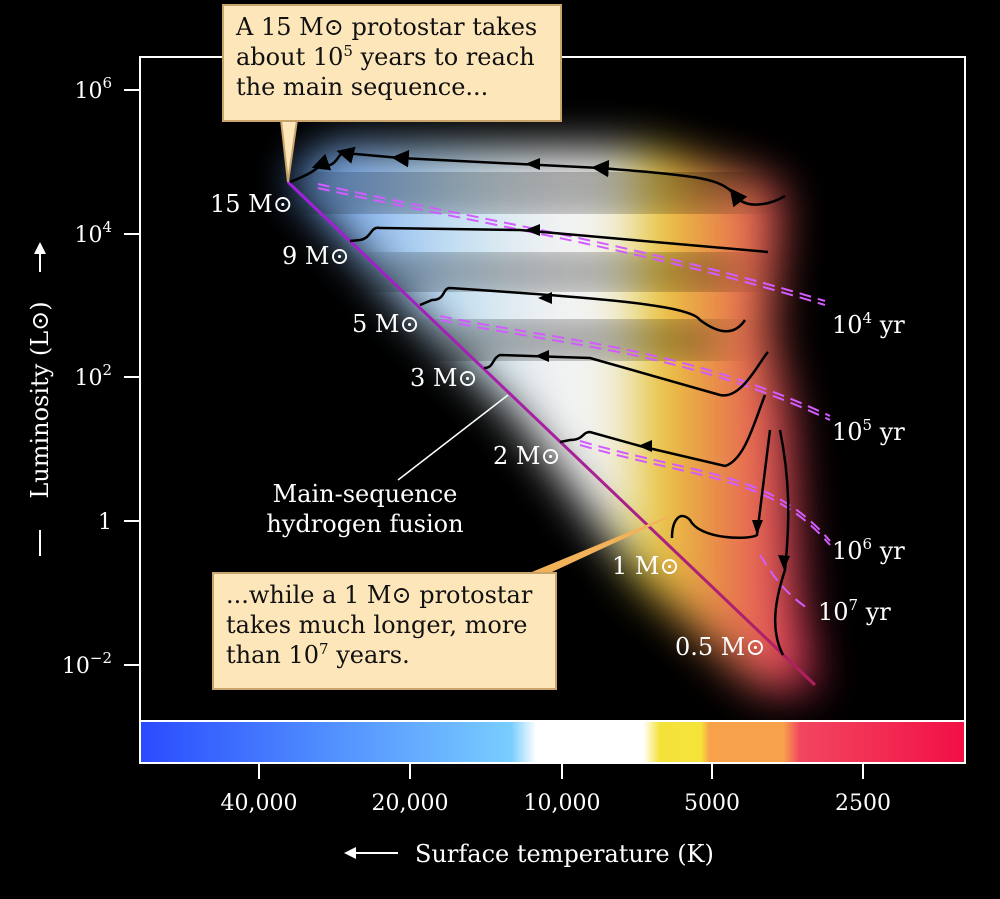 Image resolution: width=1000 pixels, height=899 pixels. What do you see at coordinates (379, 595) in the screenshot?
I see `bottom-callout-line-1: ...while a 1 M⊙ protostar` at bounding box center [379, 595].